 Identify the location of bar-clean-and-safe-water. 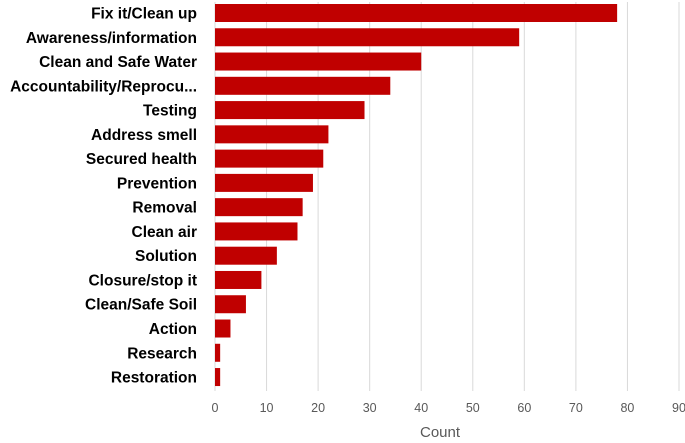
(318, 61).